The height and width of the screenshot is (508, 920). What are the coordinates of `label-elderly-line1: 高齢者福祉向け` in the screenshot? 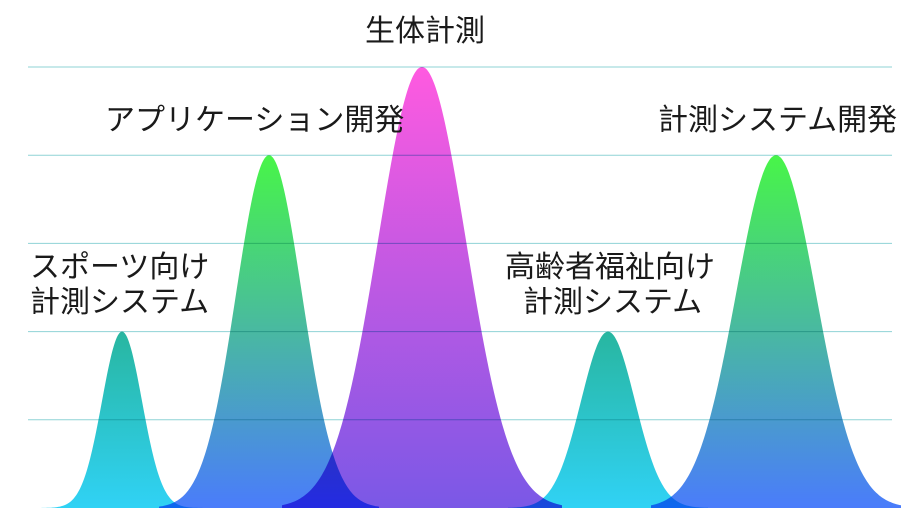 It's located at (610, 267).